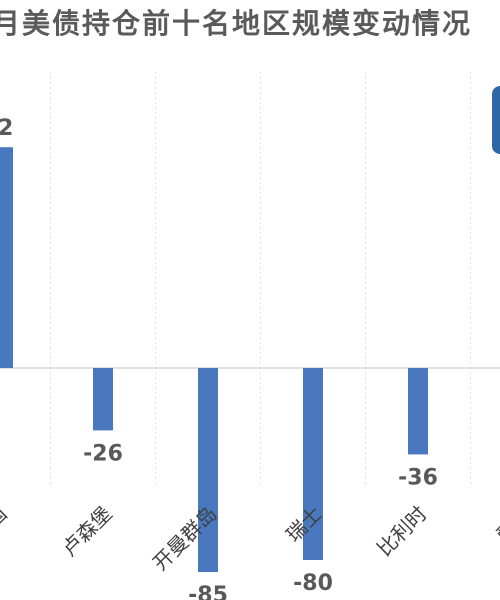 The width and height of the screenshot is (500, 600). Describe the element at coordinates (250, 539) in the screenshot. I see `category-labels-group: 国卢森堡 开曼群岛 瑞士 比利时 爱尔` at that location.